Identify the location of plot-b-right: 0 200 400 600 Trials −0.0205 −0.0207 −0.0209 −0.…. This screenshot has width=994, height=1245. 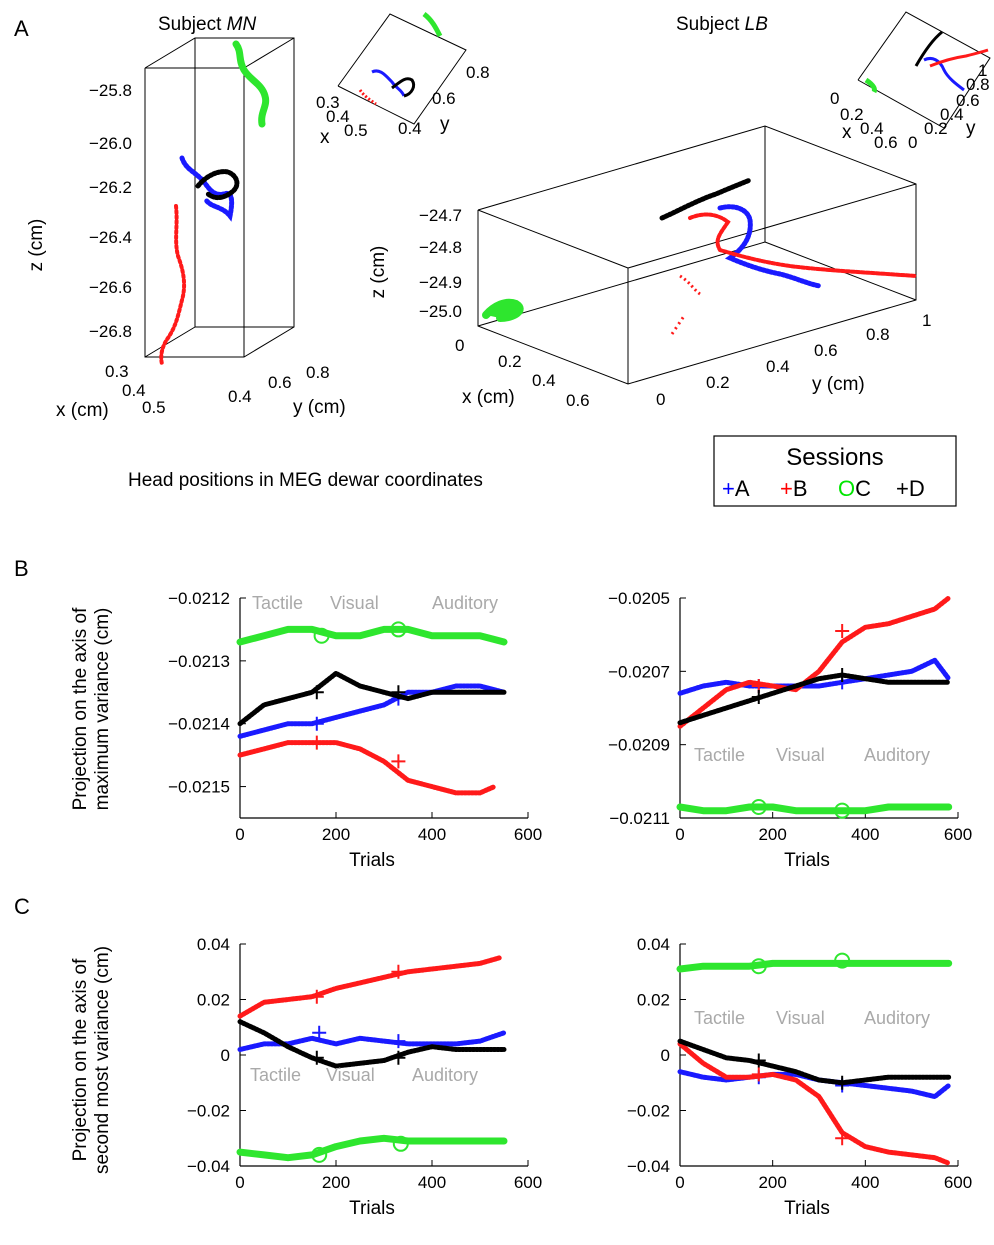
(790, 730).